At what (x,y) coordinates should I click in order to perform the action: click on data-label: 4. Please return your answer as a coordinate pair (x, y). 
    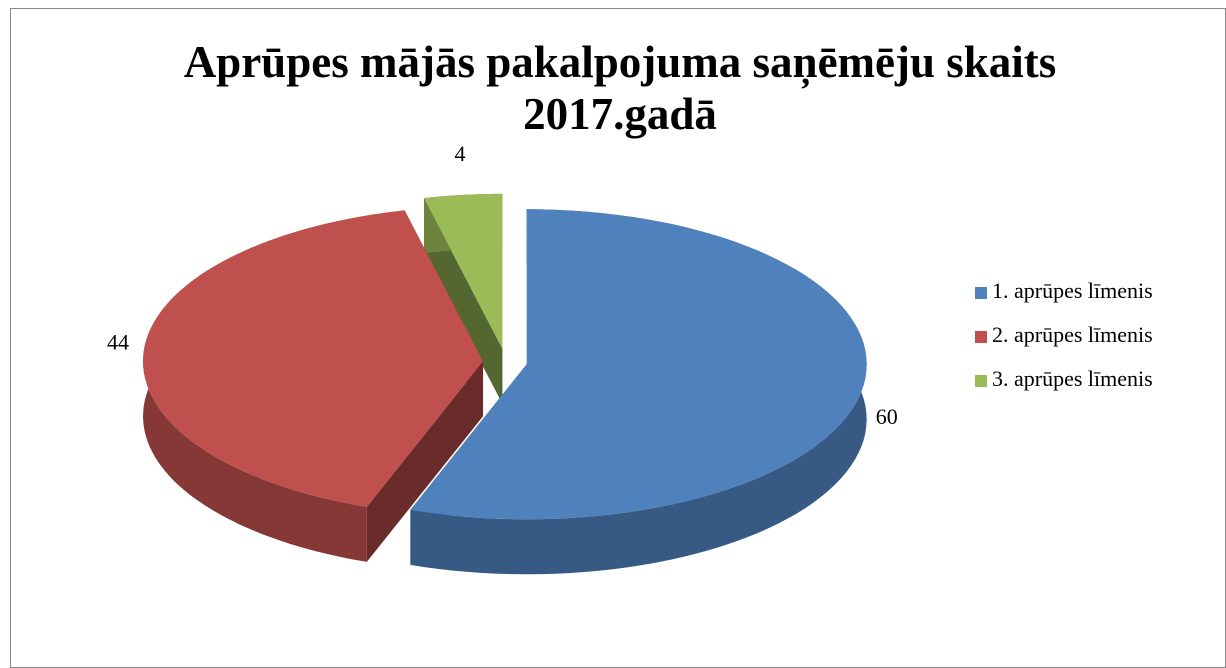
    Looking at the image, I should click on (460, 153).